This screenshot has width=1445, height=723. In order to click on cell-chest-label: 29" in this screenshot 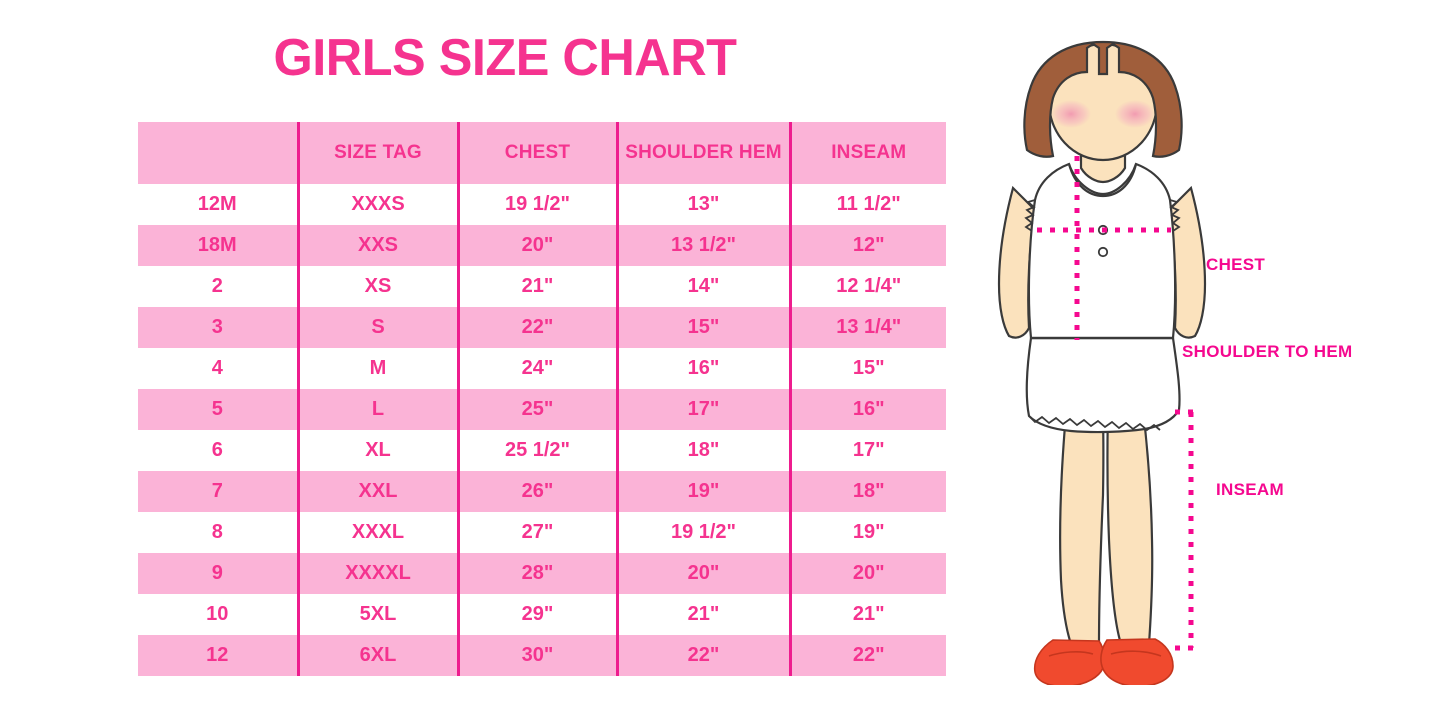, I will do `click(537, 614)`.